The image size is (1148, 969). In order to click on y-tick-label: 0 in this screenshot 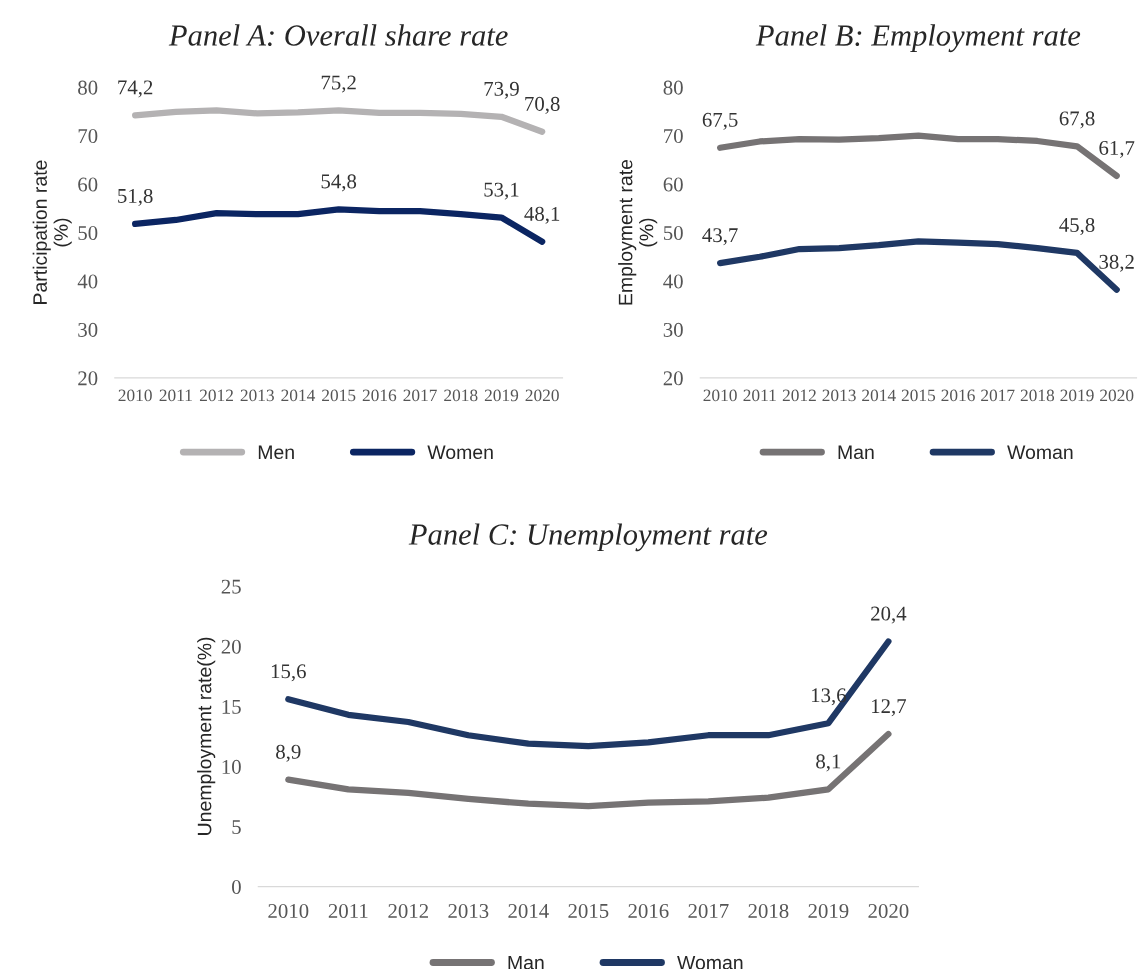, I will do `click(236, 887)`.